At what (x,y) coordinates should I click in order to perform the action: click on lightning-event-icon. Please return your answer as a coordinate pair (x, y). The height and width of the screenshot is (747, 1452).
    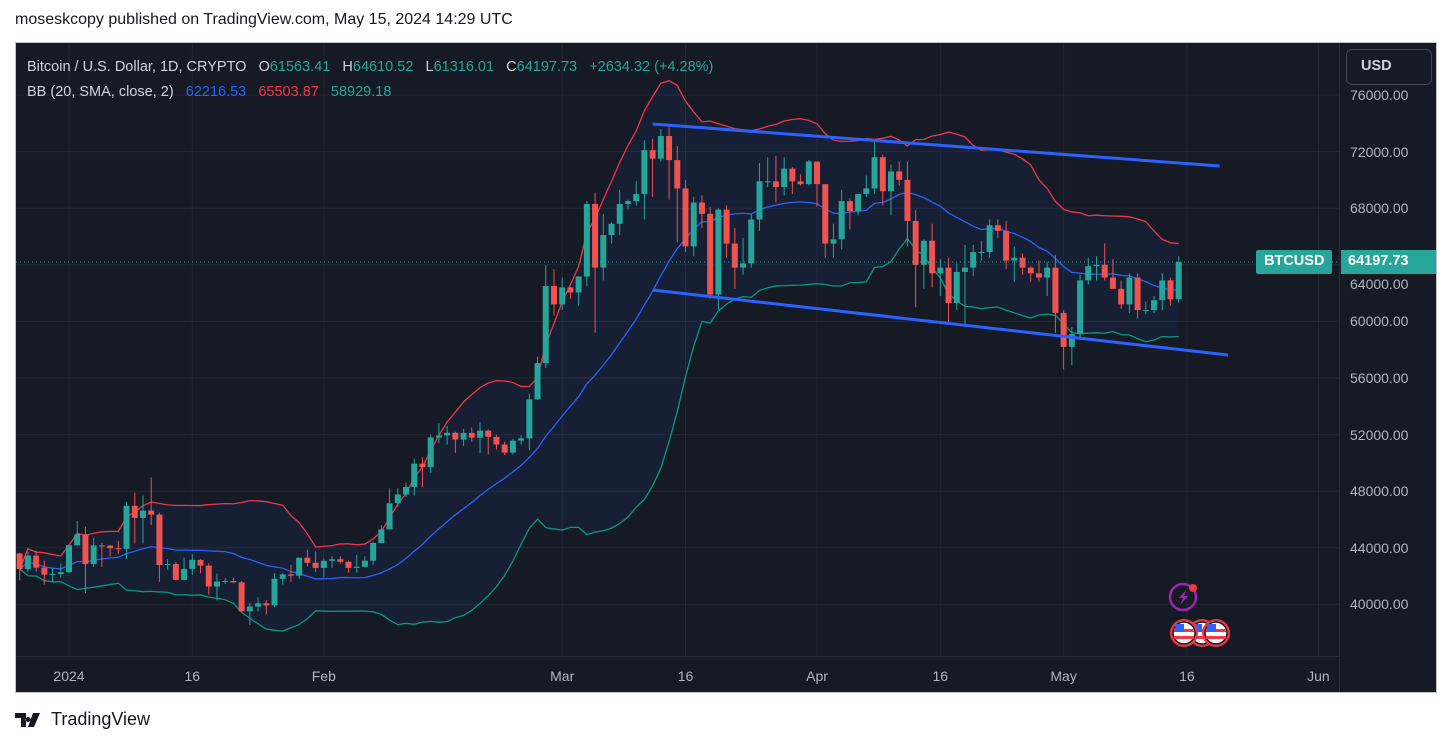
    Looking at the image, I should click on (1183, 597).